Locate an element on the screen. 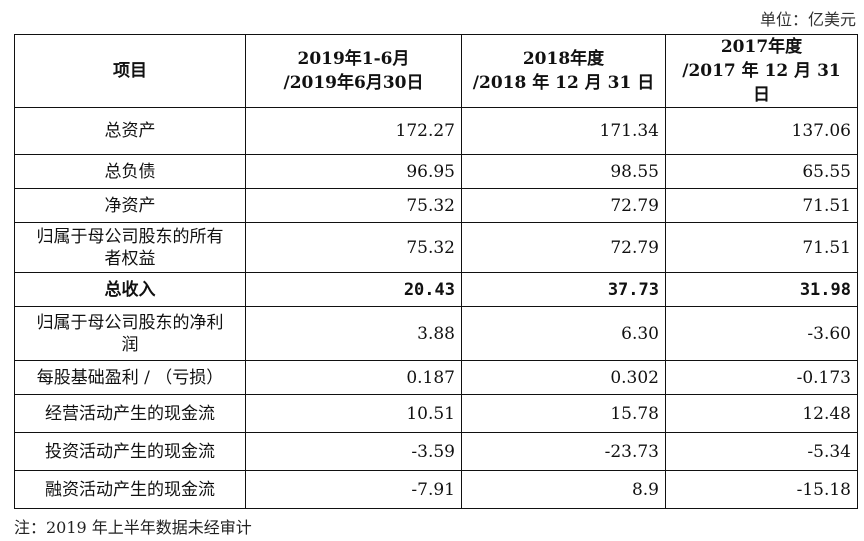  cell-2017: 31.98 is located at coordinates (761, 289).